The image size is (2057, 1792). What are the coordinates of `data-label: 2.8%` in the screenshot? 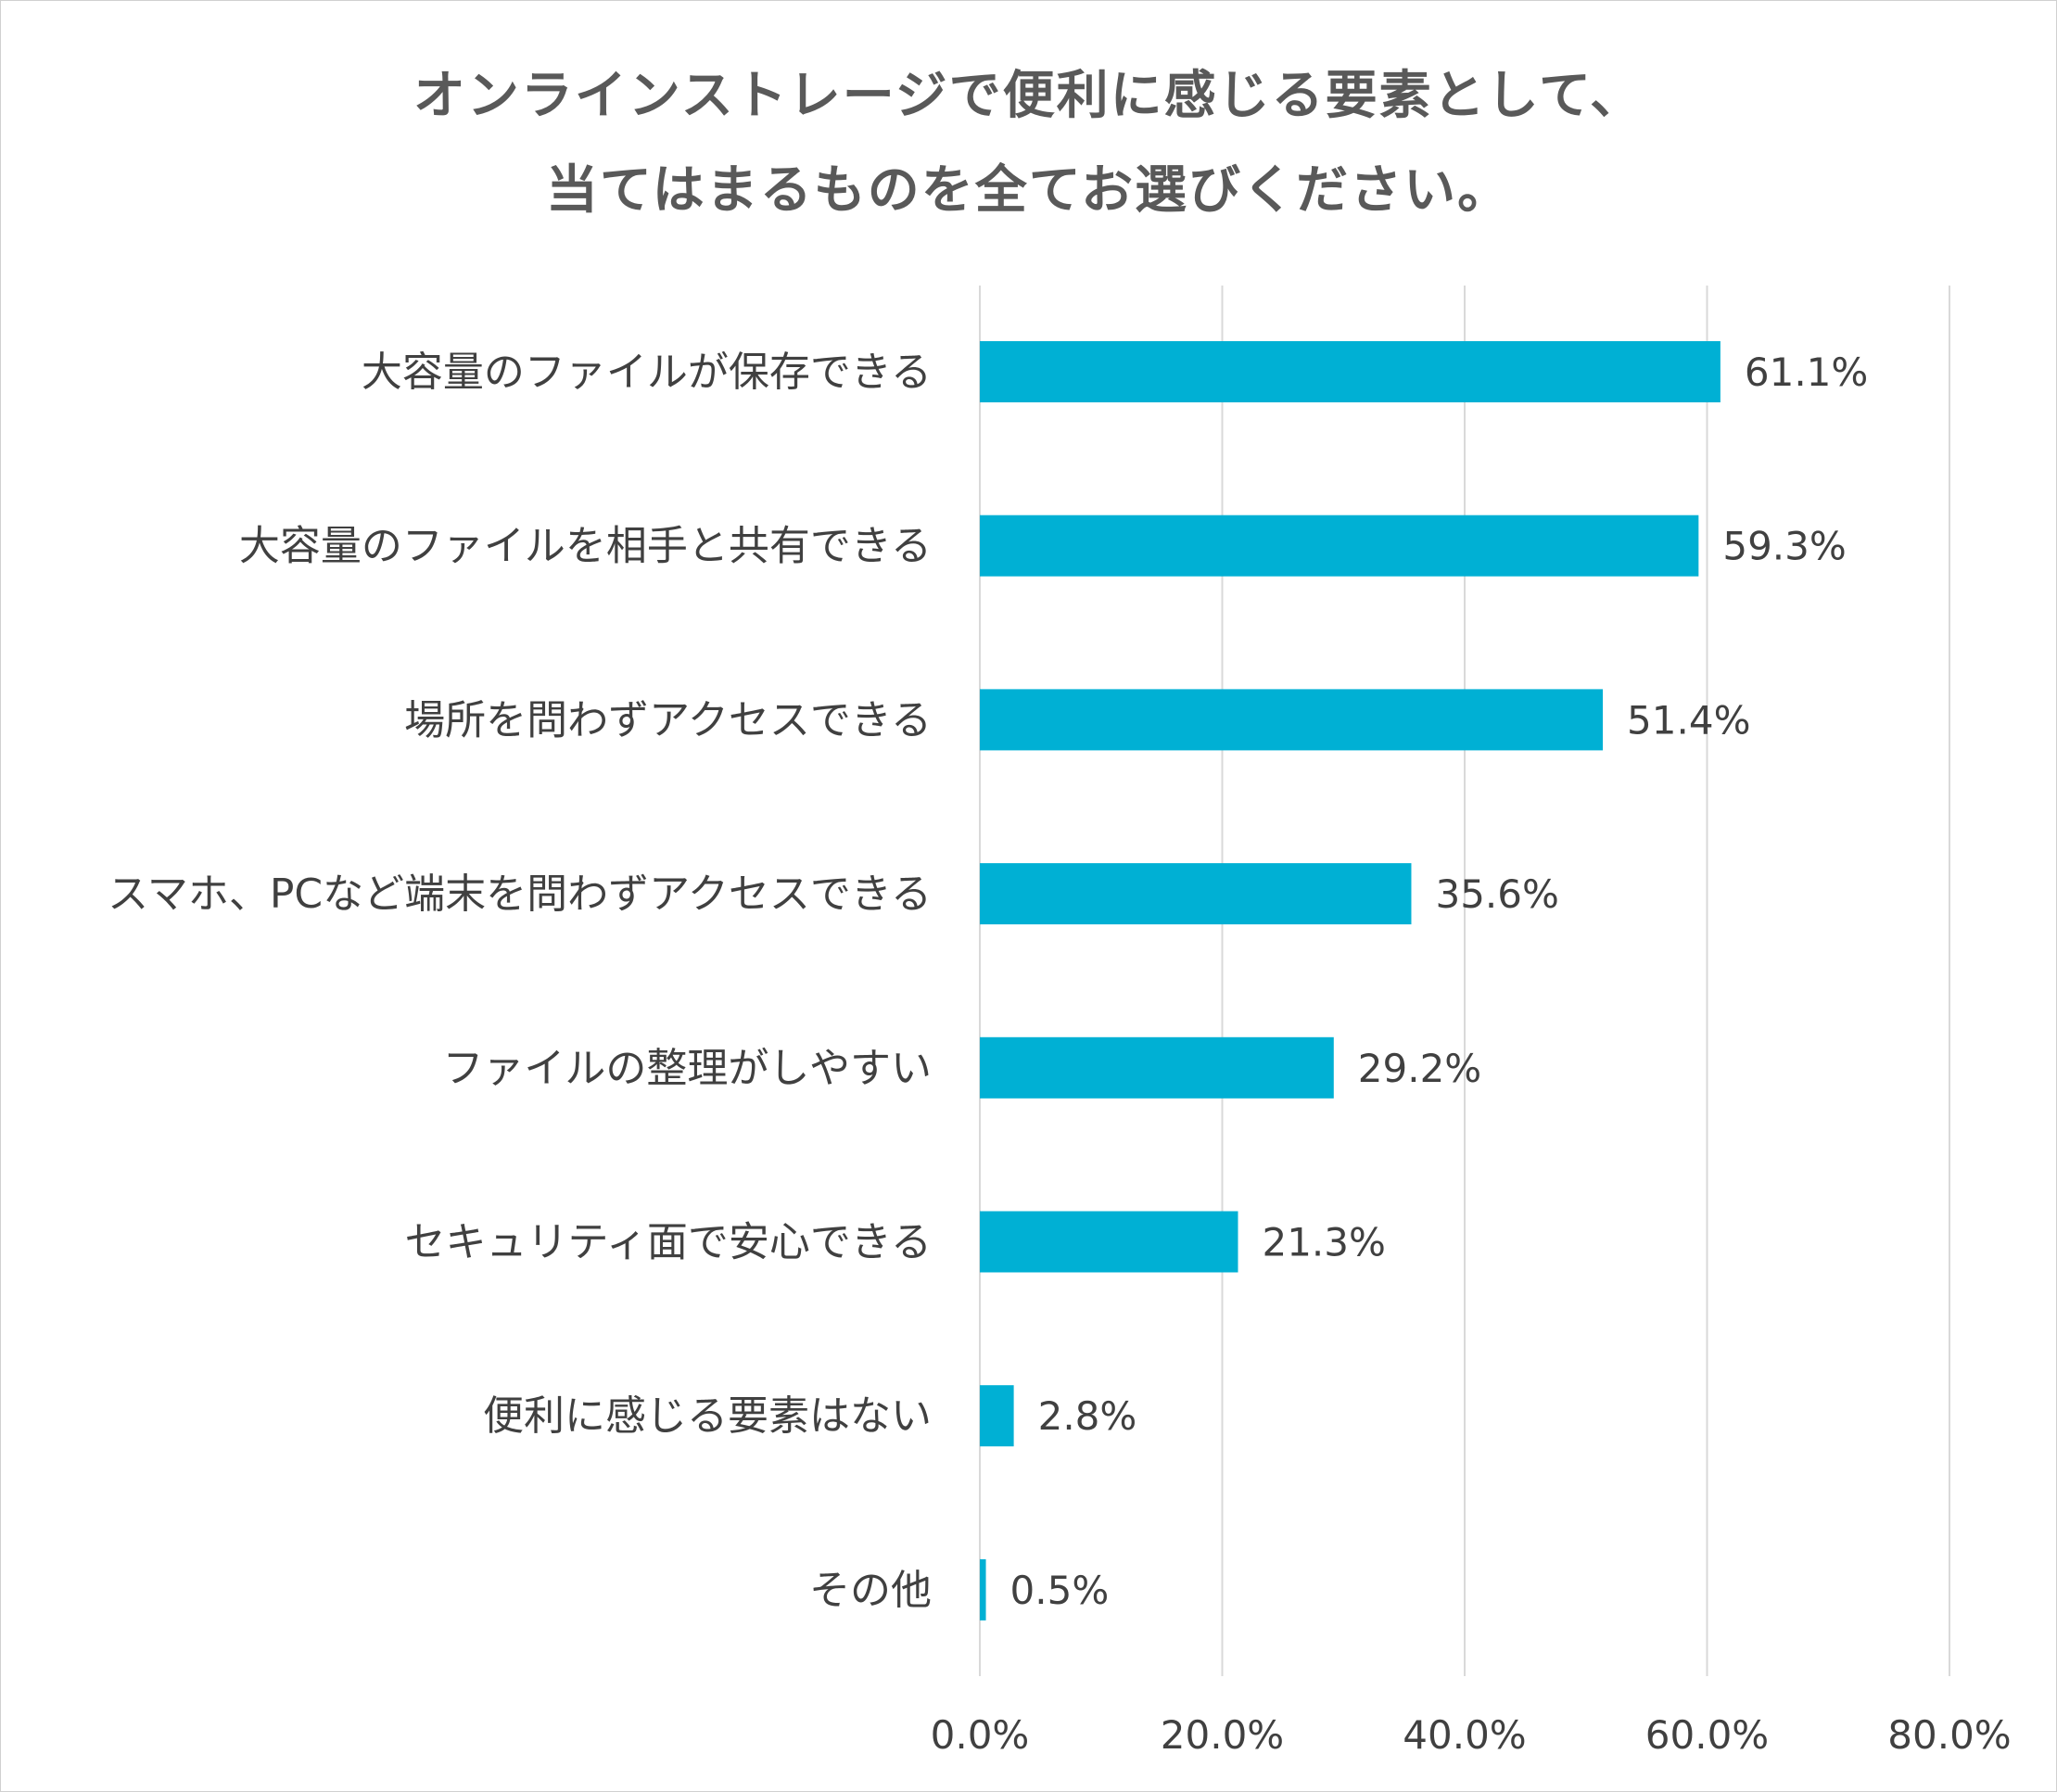 It's located at (1087, 1416).